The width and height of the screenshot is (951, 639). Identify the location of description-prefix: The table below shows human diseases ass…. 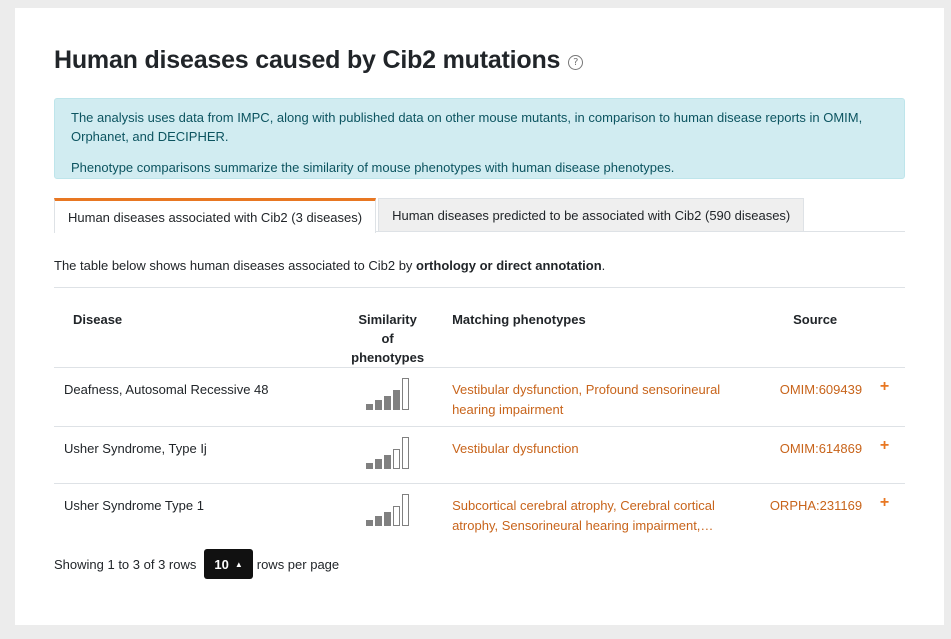
(235, 265).